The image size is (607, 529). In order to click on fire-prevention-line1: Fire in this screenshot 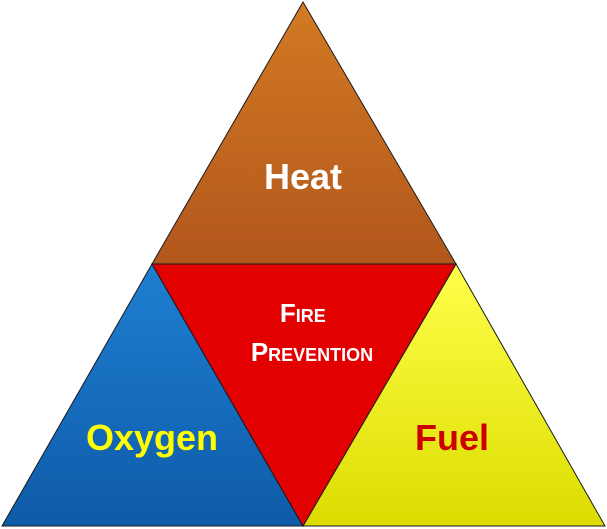, I will do `click(303, 313)`.